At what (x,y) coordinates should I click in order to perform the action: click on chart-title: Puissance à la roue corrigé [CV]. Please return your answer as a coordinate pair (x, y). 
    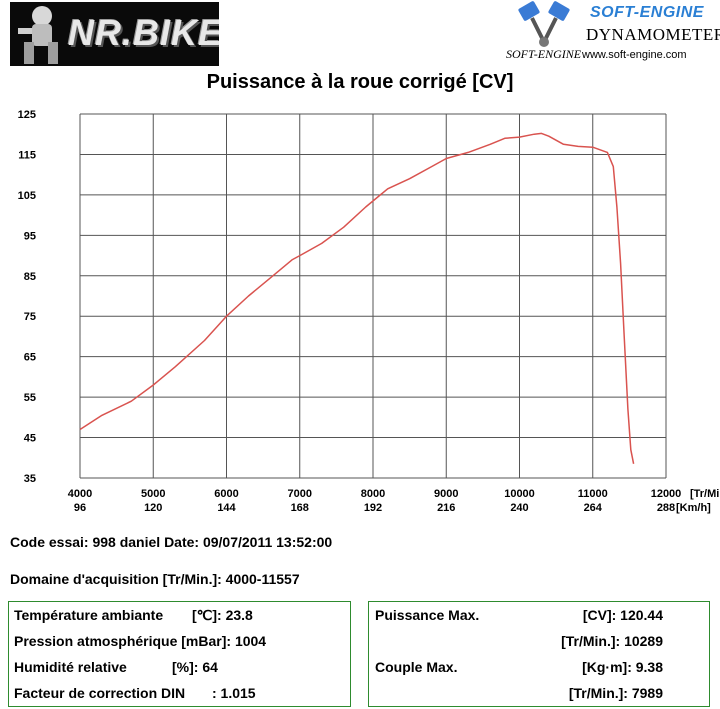
    Looking at the image, I should click on (360, 82).